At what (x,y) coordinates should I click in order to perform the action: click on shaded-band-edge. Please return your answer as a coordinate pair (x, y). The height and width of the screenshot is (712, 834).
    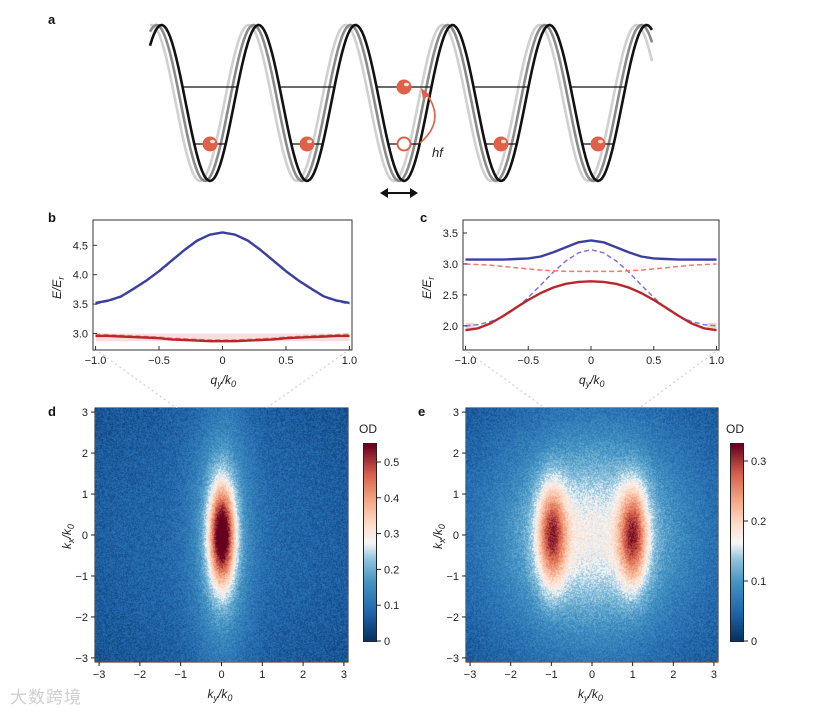
    Looking at the image, I should click on (712, 326).